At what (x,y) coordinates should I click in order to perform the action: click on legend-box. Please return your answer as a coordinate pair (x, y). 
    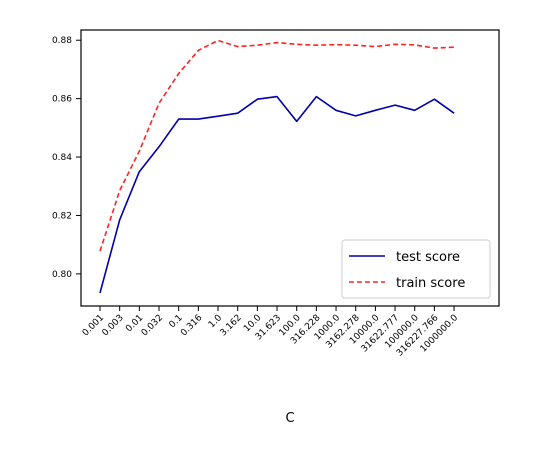
    Looking at the image, I should click on (416, 269).